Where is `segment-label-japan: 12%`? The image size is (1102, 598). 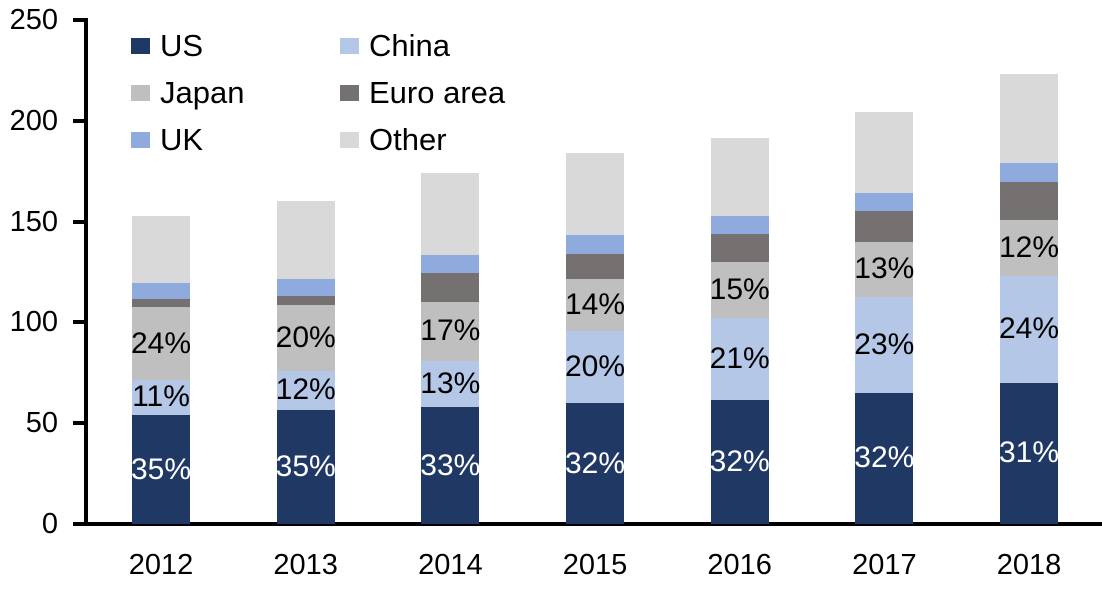
segment-label-japan: 12% is located at coordinates (1029, 247).